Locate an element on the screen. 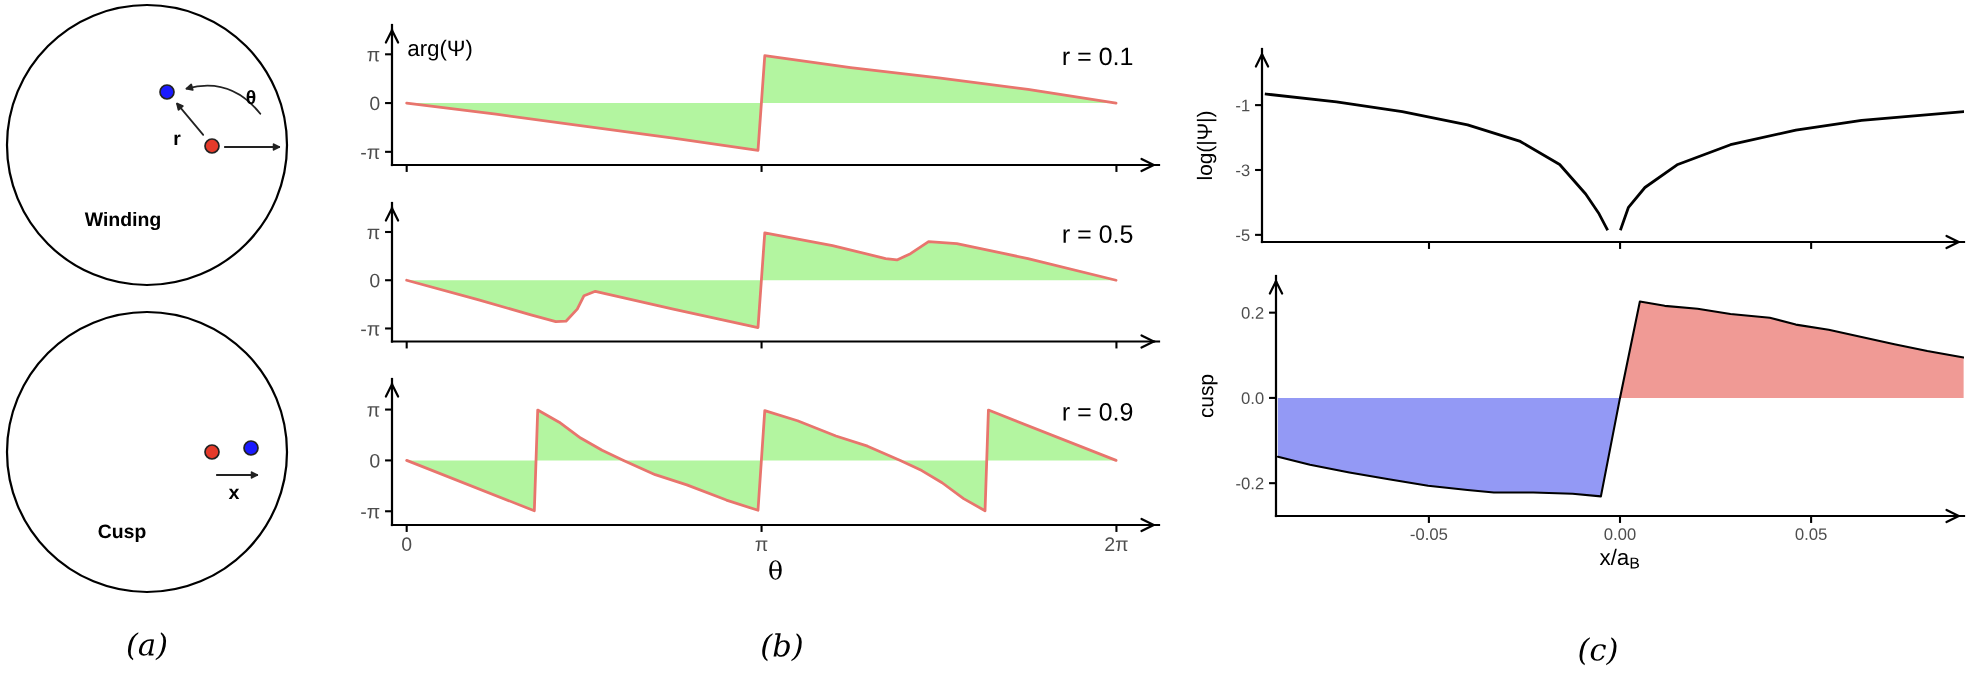 This screenshot has width=1972, height=676. text: r is located at coordinates (177, 140).